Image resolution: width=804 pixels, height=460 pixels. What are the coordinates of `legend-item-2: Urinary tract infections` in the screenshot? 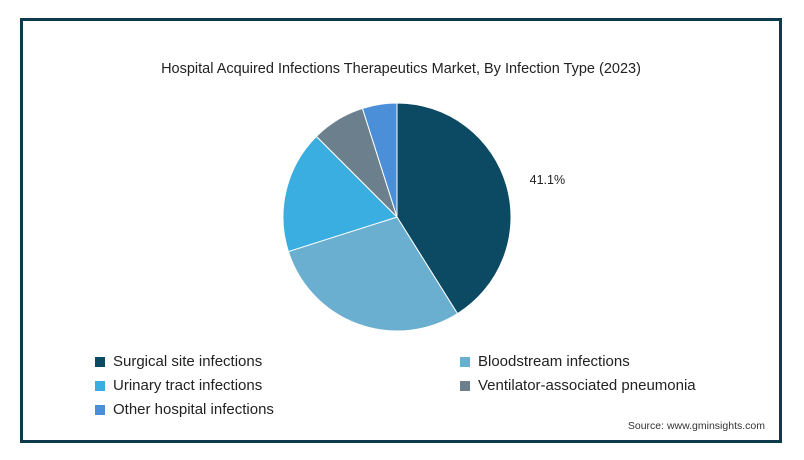 It's located at (178, 385).